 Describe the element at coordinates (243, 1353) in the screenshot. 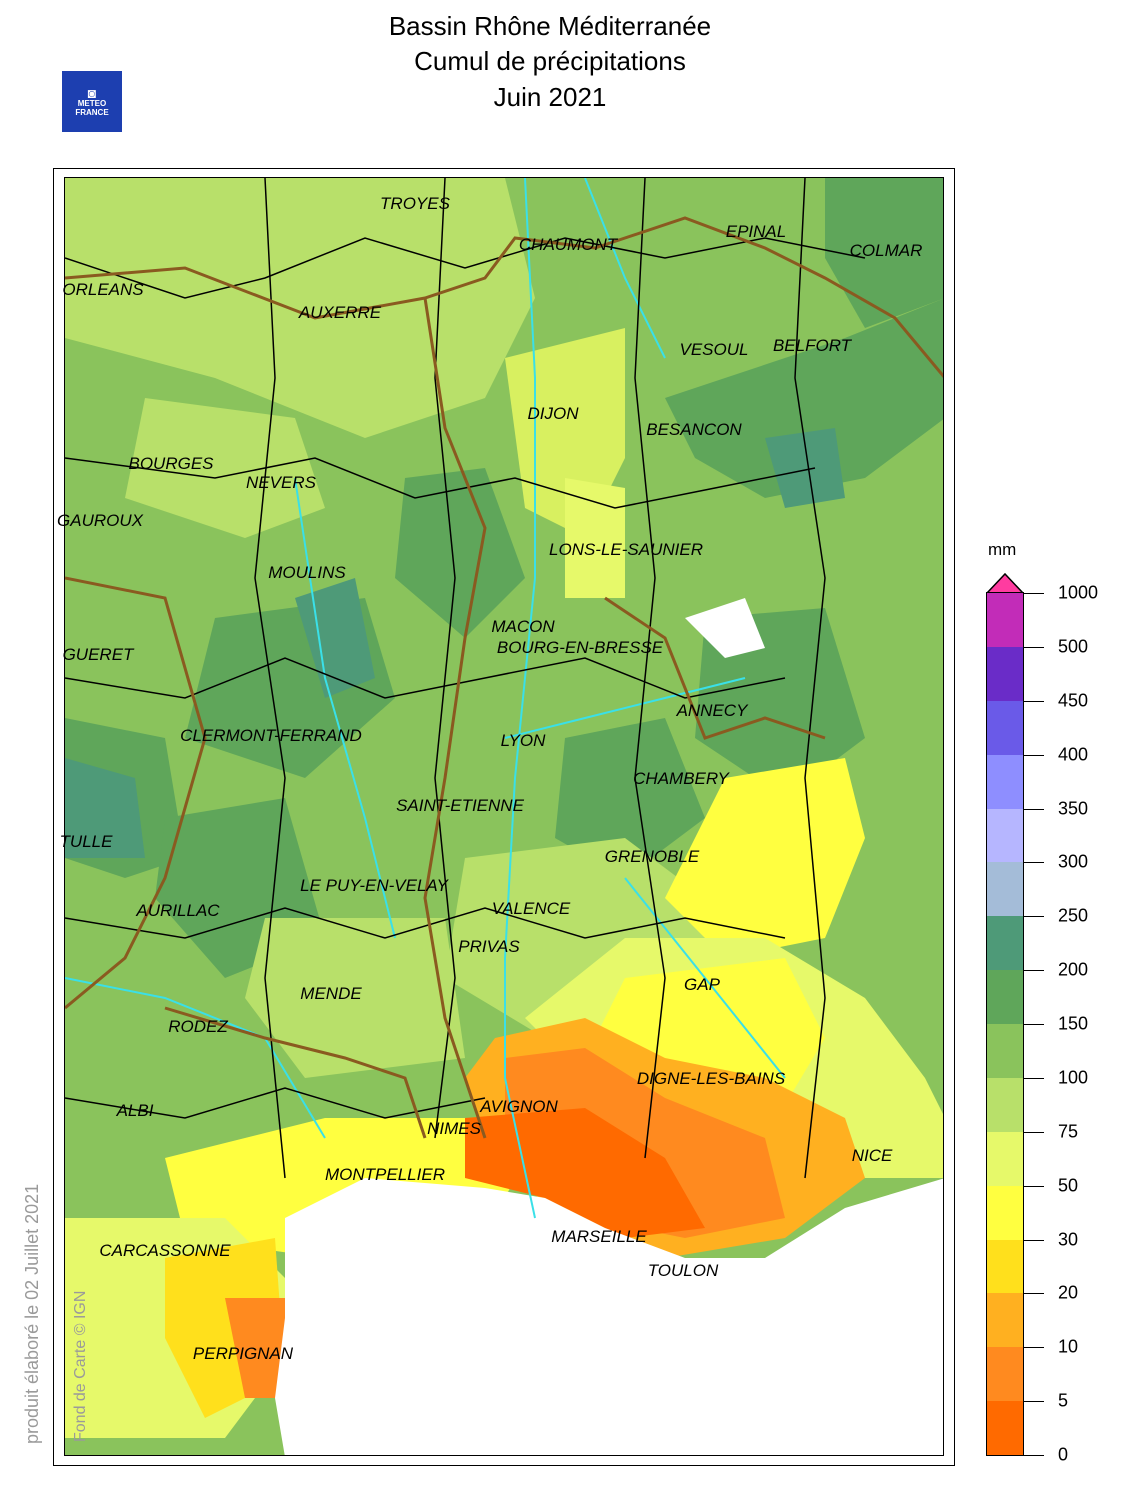

I see `city-label: PERPIGNAN` at that location.